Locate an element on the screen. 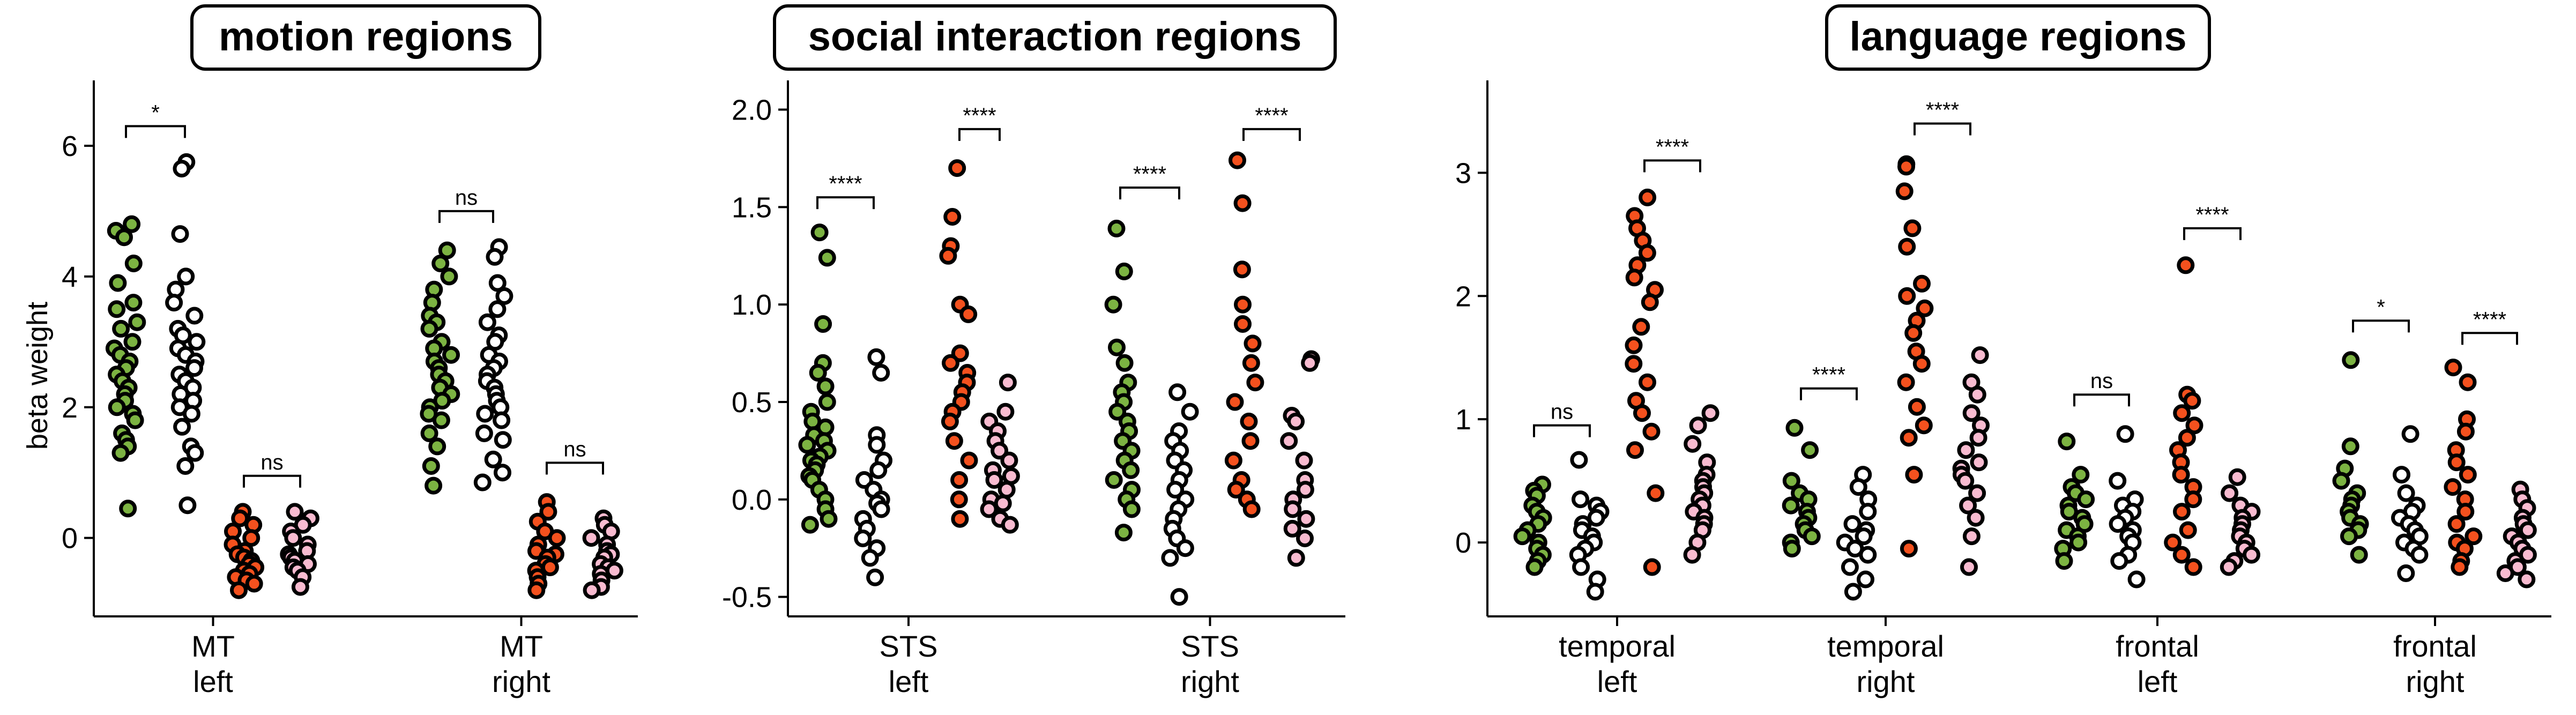  y-tick-label: 4 is located at coordinates (70, 277).